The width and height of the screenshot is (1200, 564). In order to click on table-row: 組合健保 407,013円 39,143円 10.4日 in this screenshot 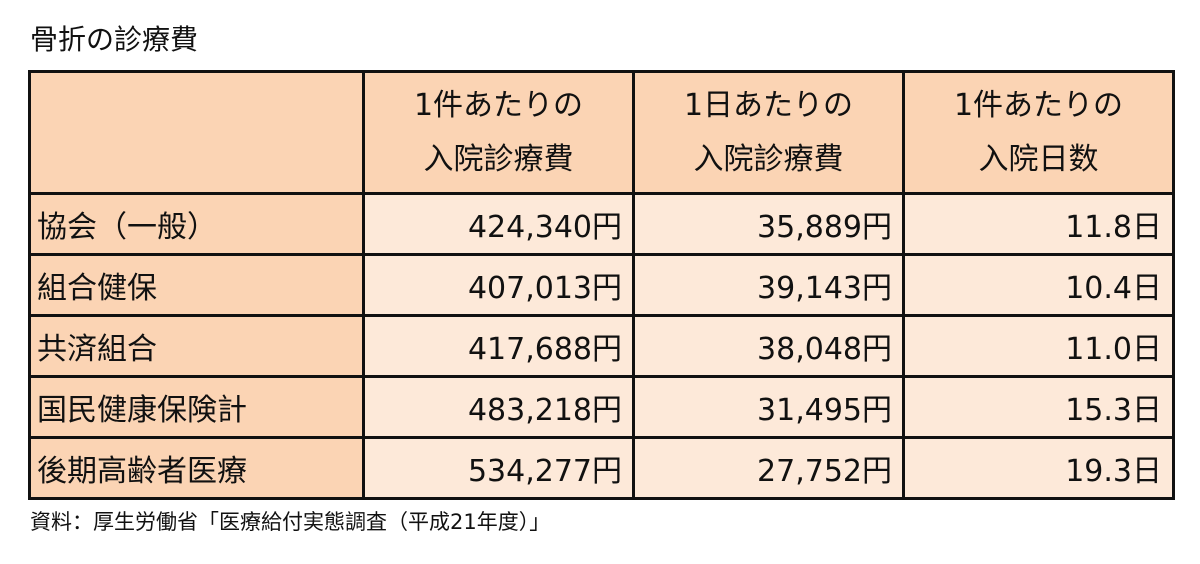, I will do `click(601, 285)`.